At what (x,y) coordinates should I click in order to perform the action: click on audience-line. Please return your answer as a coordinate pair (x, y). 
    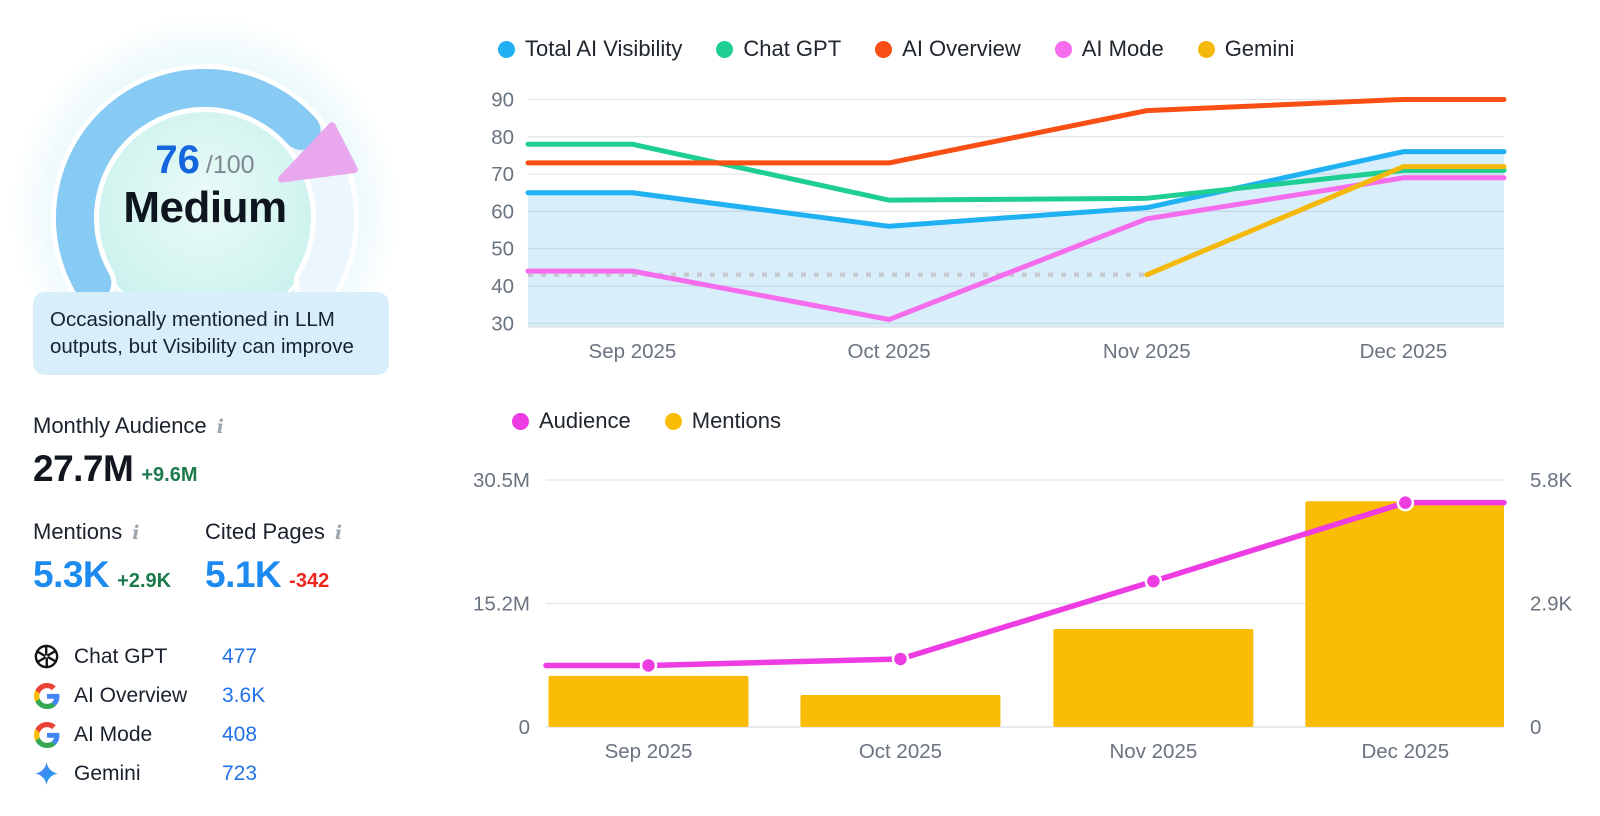
    Looking at the image, I should click on (1025, 584).